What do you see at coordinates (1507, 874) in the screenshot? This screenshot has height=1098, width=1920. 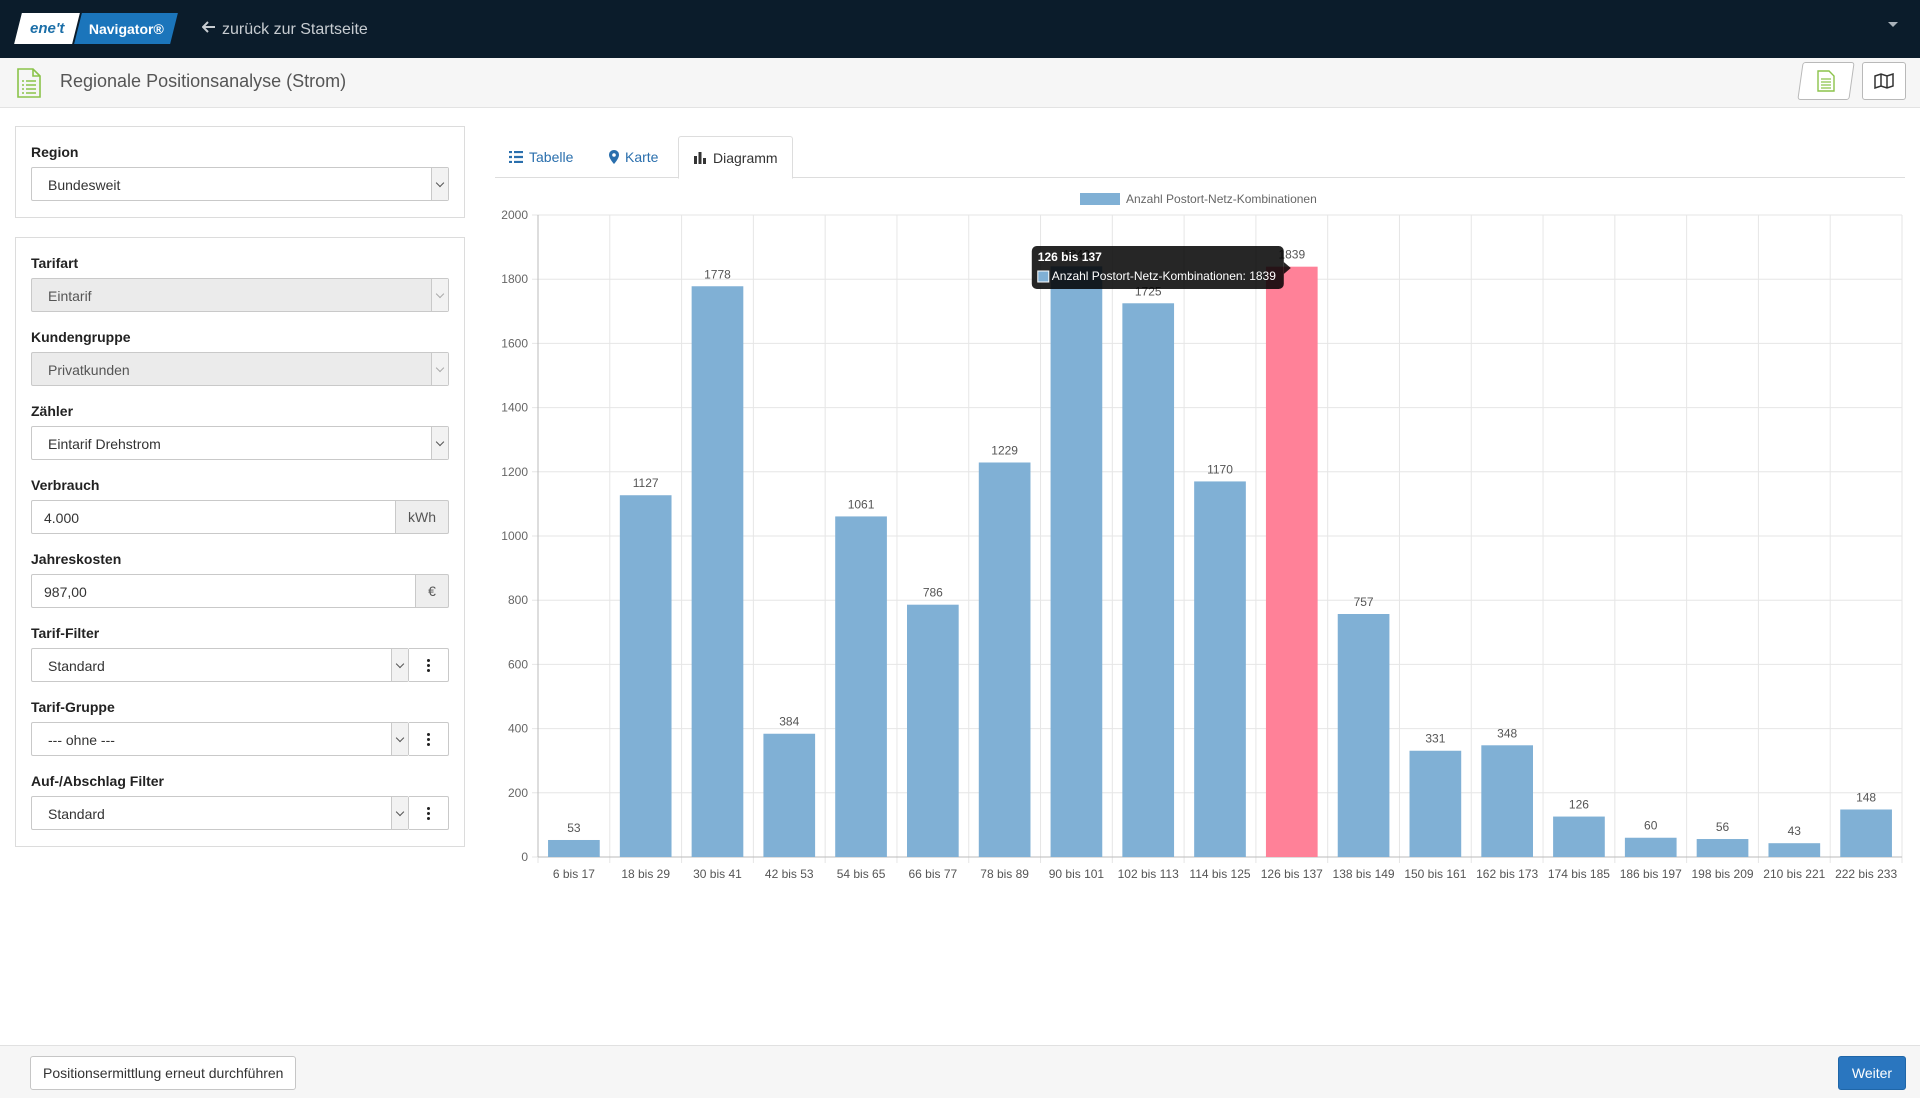 I see `x-tick-label: 162 bis 173` at bounding box center [1507, 874].